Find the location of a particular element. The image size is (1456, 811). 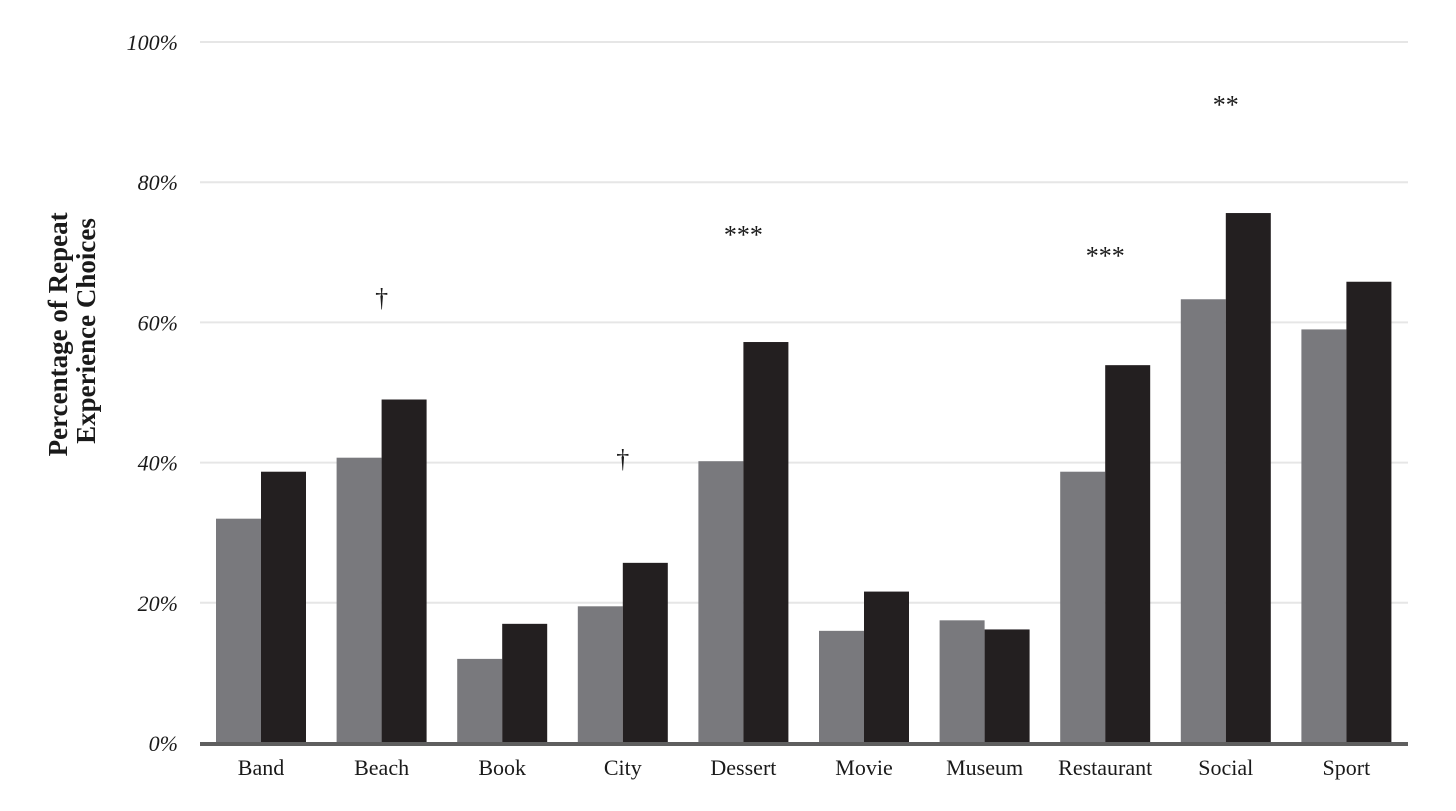

x-tick-label: Dessert is located at coordinates (743, 767).